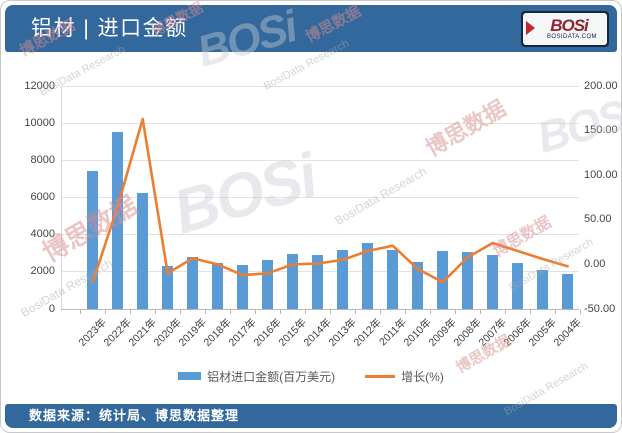 Image resolution: width=622 pixels, height=433 pixels. I want to click on right-axis-tick-label: 100.00, so click(601, 174).